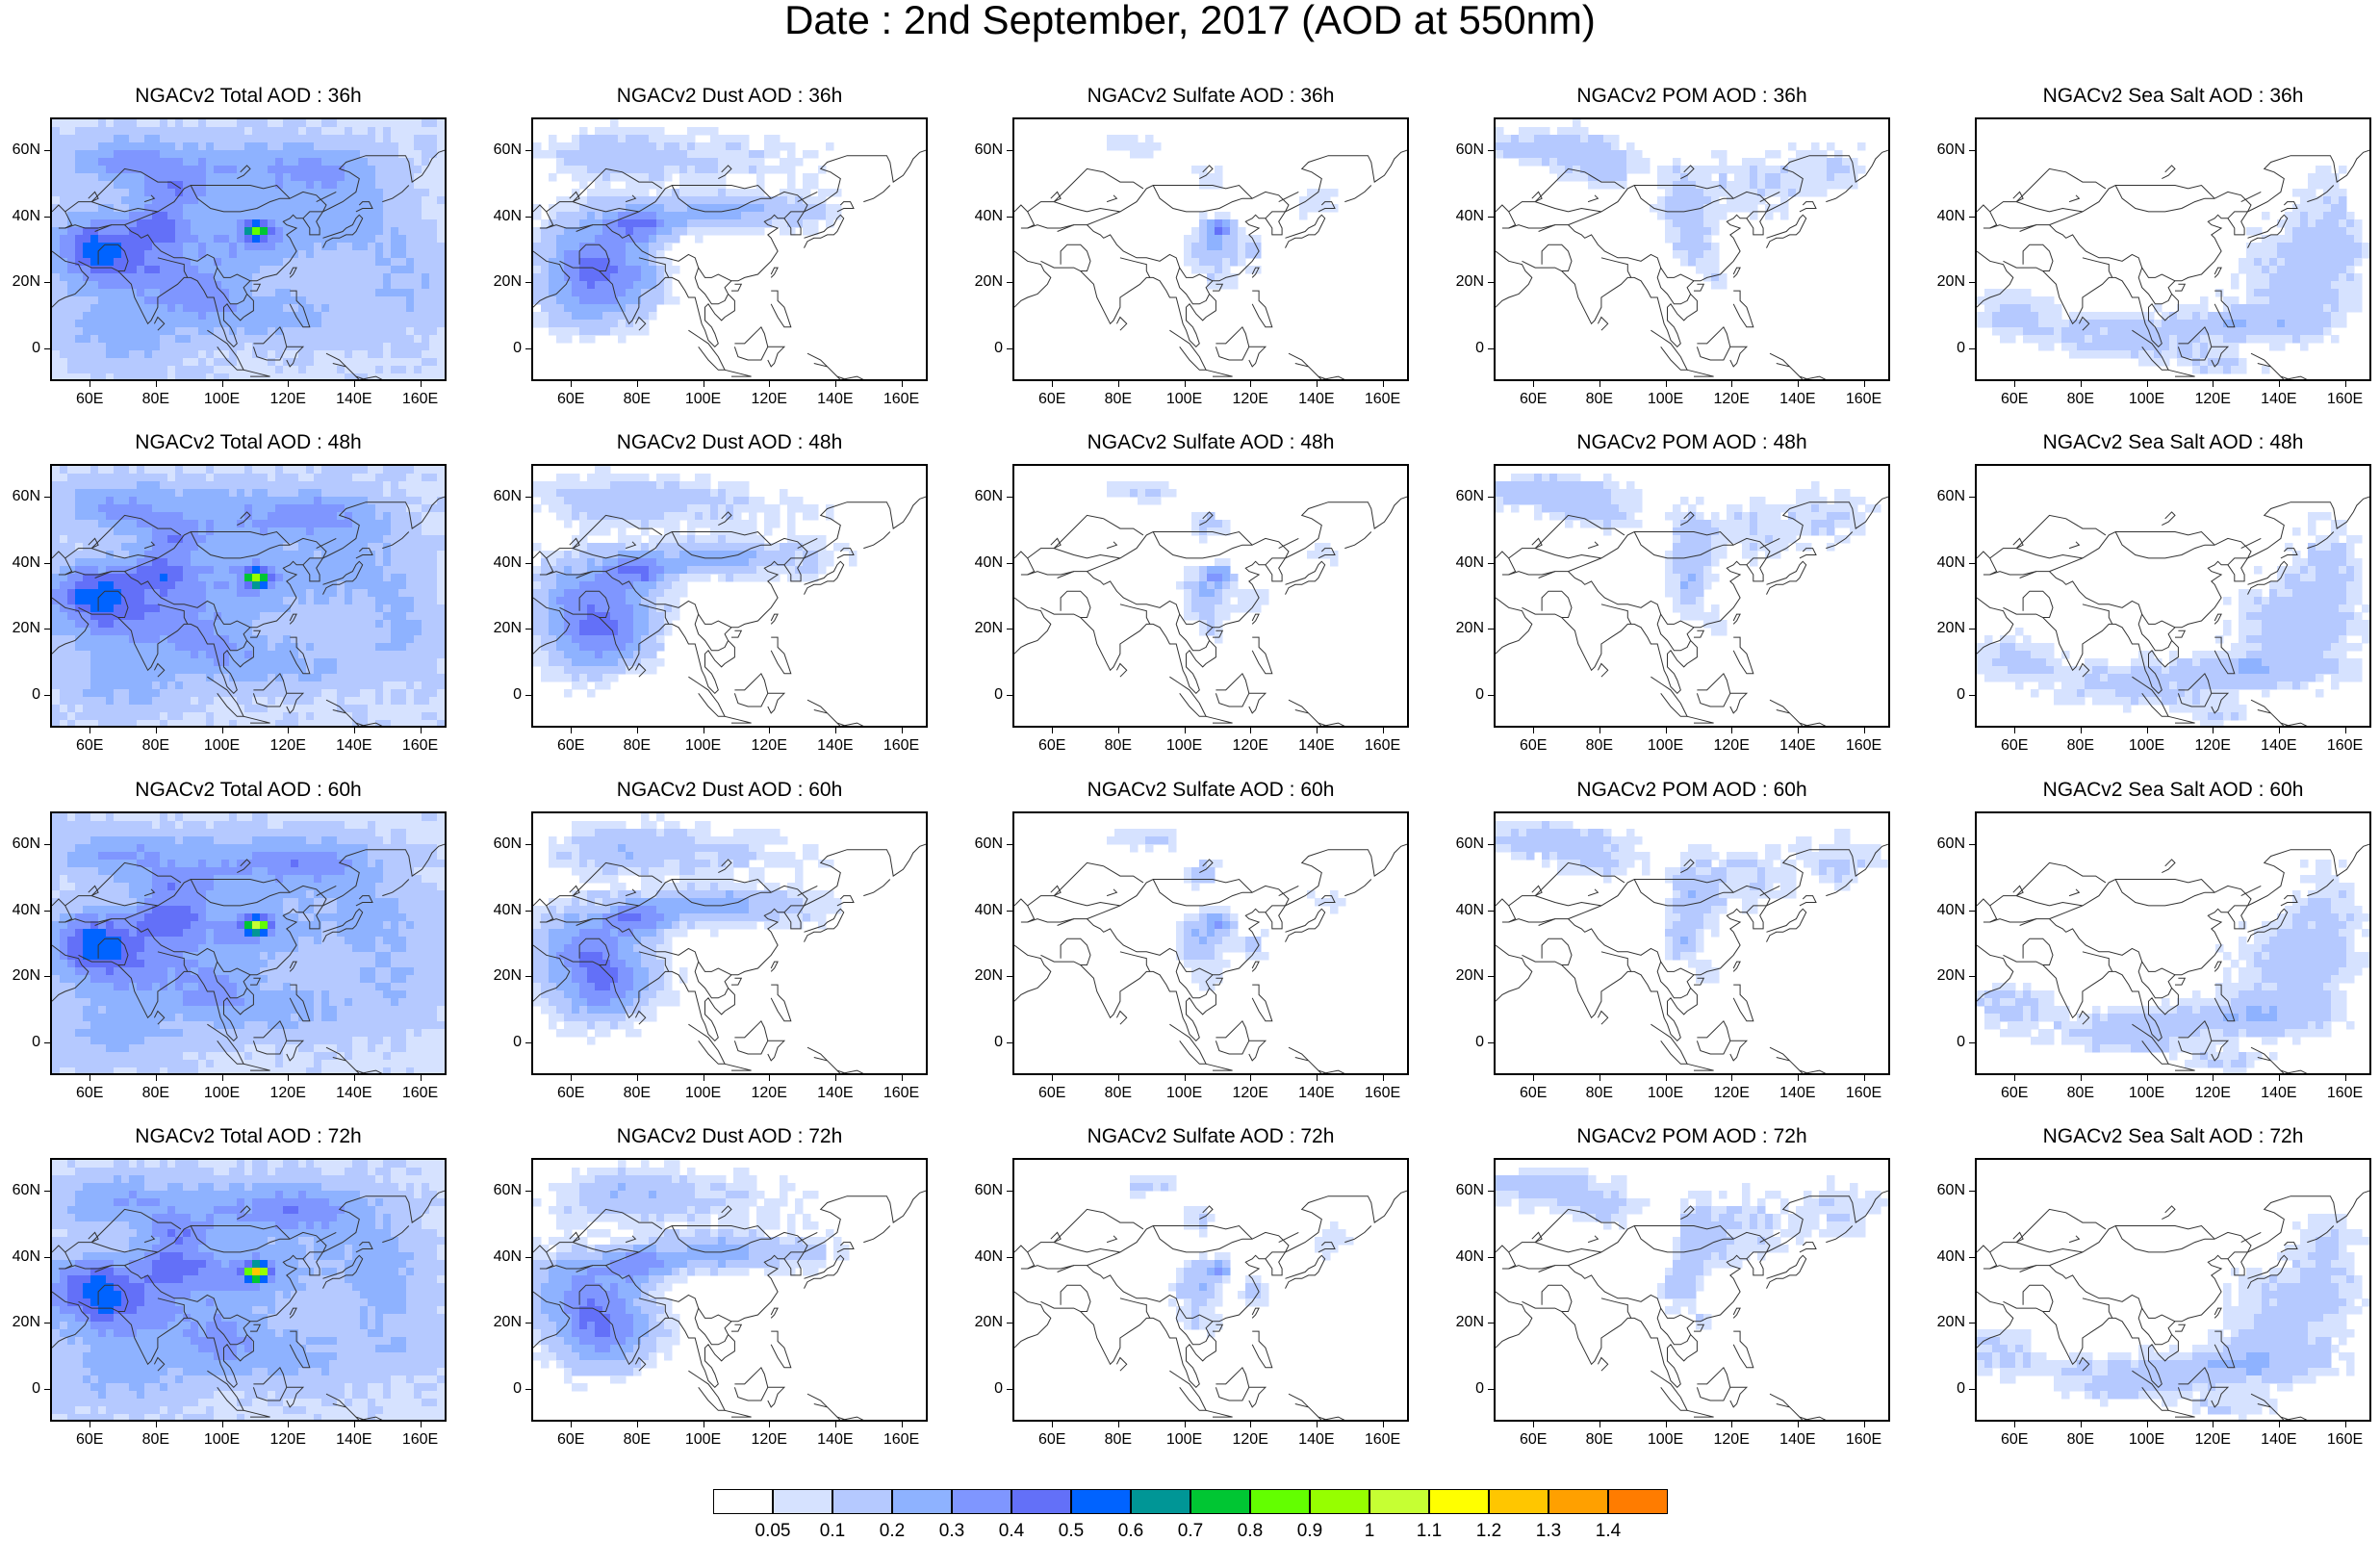 This screenshot has width=2380, height=1542. What do you see at coordinates (1489, 1531) in the screenshot?
I see `colorbar-label: 1.2` at bounding box center [1489, 1531].